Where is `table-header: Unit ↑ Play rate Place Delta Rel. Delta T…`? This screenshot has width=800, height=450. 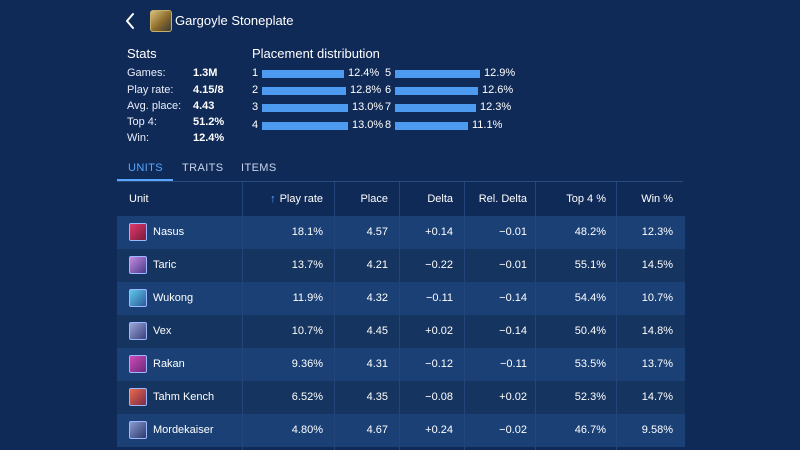
table-header: Unit ↑ Play rate Place Delta Rel. Delta T… is located at coordinates (401, 199).